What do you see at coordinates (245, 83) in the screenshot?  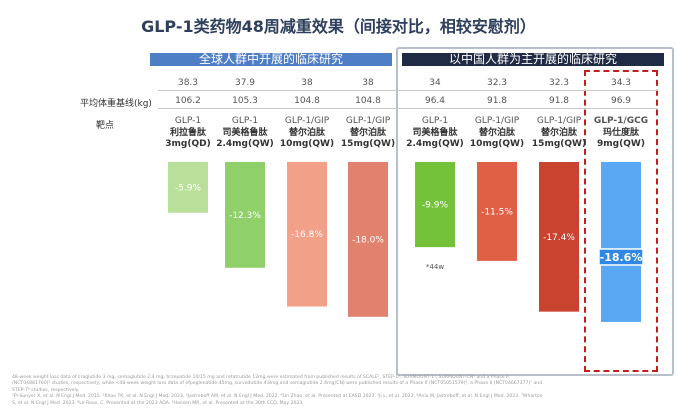 I see `top-row-value: 37.9` at bounding box center [245, 83].